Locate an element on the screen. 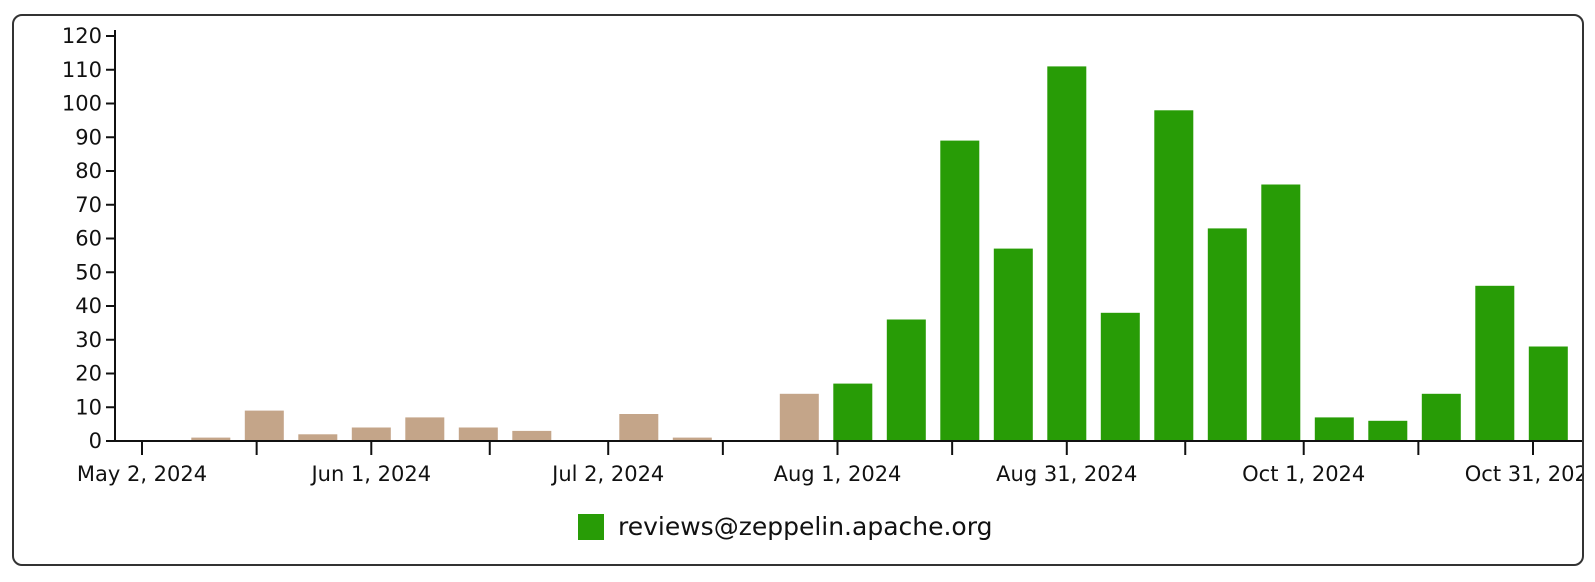 Image resolution: width=1595 pixels, height=582 pixels. x-tick-label: May 2, 2024 is located at coordinates (142, 474).